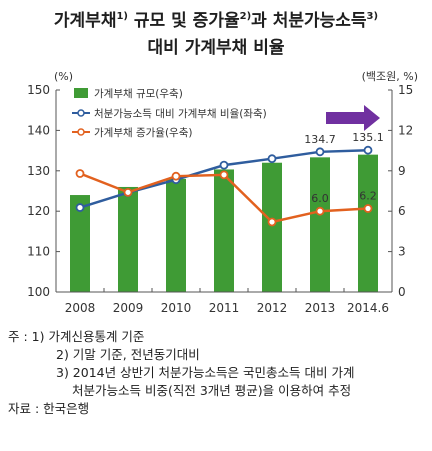 This screenshot has height=451, width=432. What do you see at coordinates (320, 152) in the screenshot?
I see `point-ratio-2013` at bounding box center [320, 152].